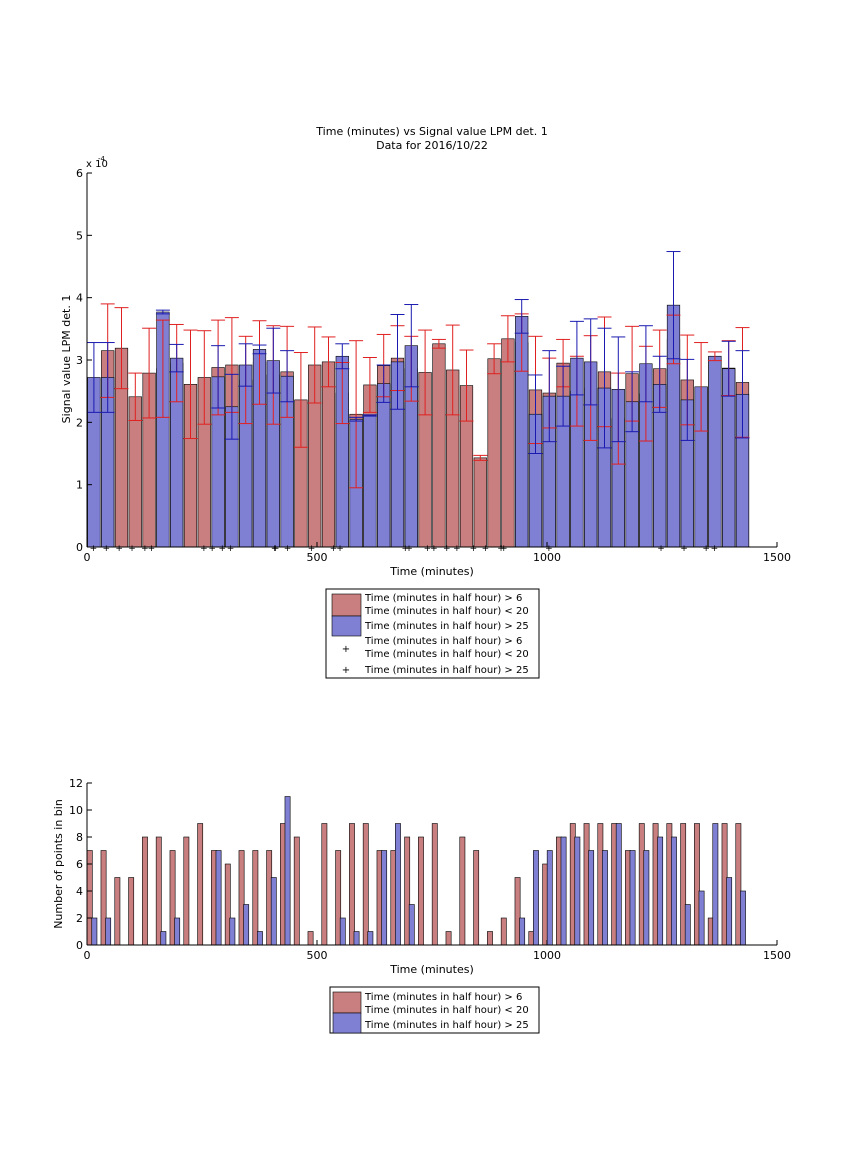 This screenshot has height=1152, width=864. What do you see at coordinates (443, 598) in the screenshot?
I see `legend-label-red-bar-line1: Time (minutes in half hour) > 6` at bounding box center [443, 598].